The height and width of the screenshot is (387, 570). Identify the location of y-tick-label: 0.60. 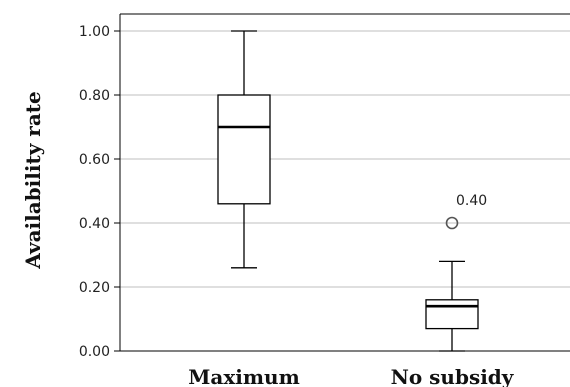
(94, 160).